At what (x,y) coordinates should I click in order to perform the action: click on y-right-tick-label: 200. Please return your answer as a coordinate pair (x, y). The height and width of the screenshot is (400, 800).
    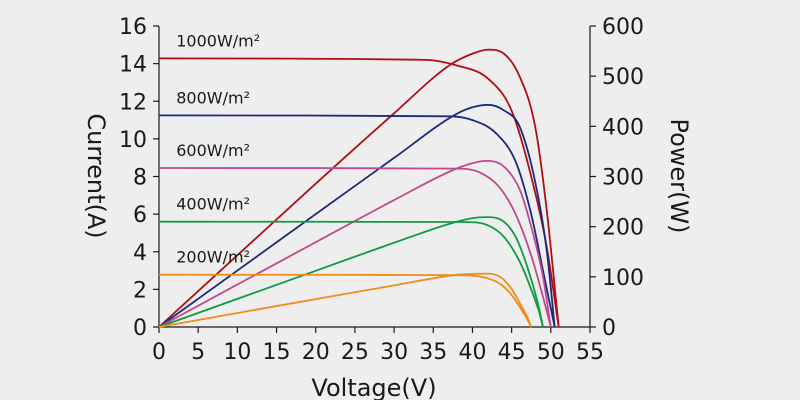
    Looking at the image, I should click on (623, 228).